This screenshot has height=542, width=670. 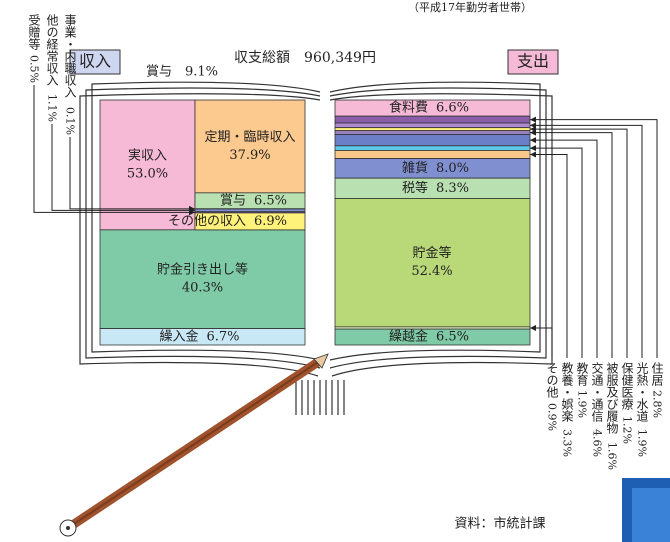 What do you see at coordinates (52, 108) in the screenshot?
I see `value-label: 1.1%` at bounding box center [52, 108].